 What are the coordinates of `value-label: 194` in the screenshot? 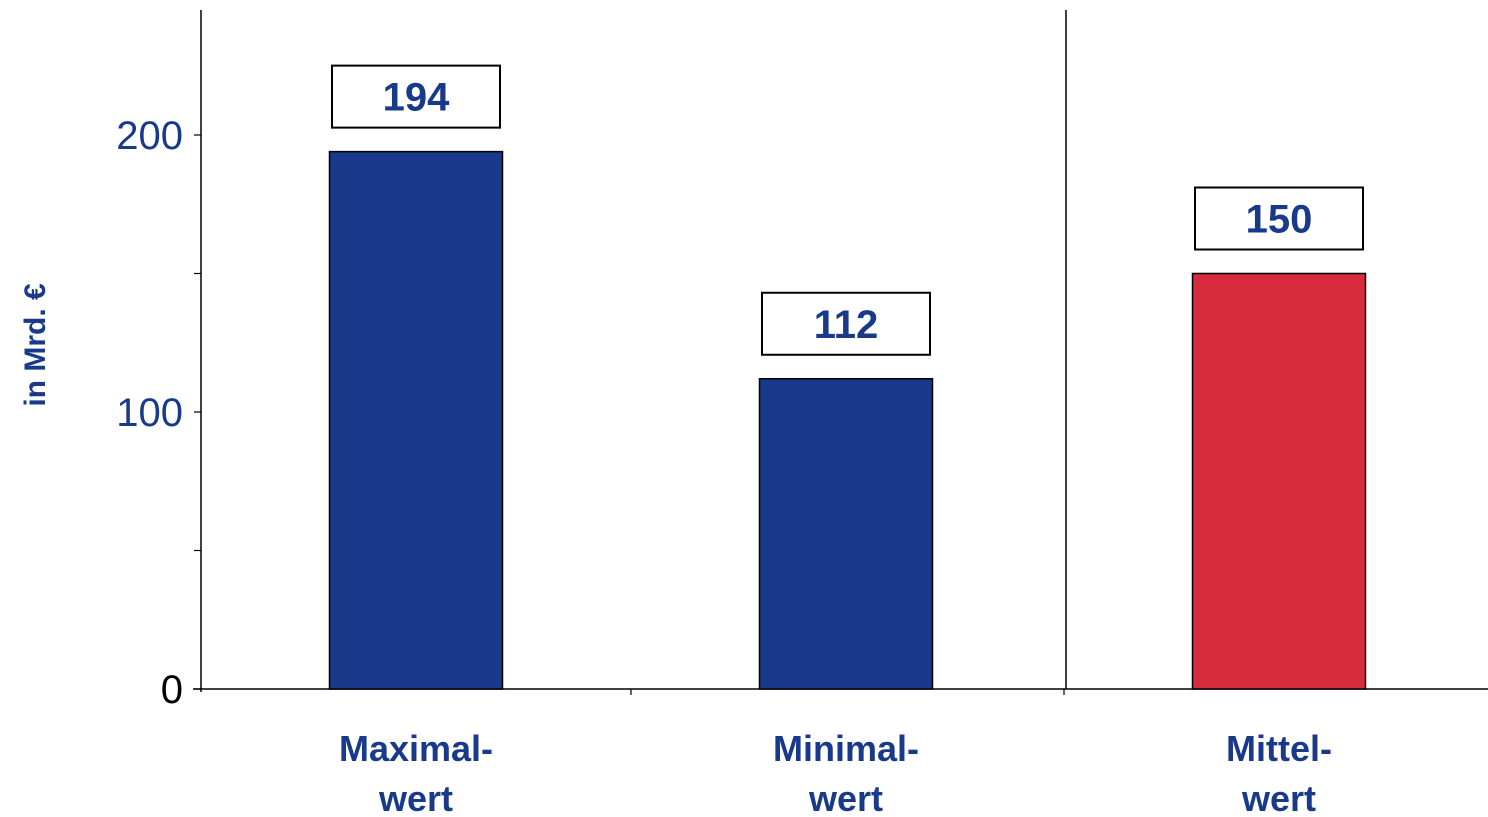 It's located at (416, 98).